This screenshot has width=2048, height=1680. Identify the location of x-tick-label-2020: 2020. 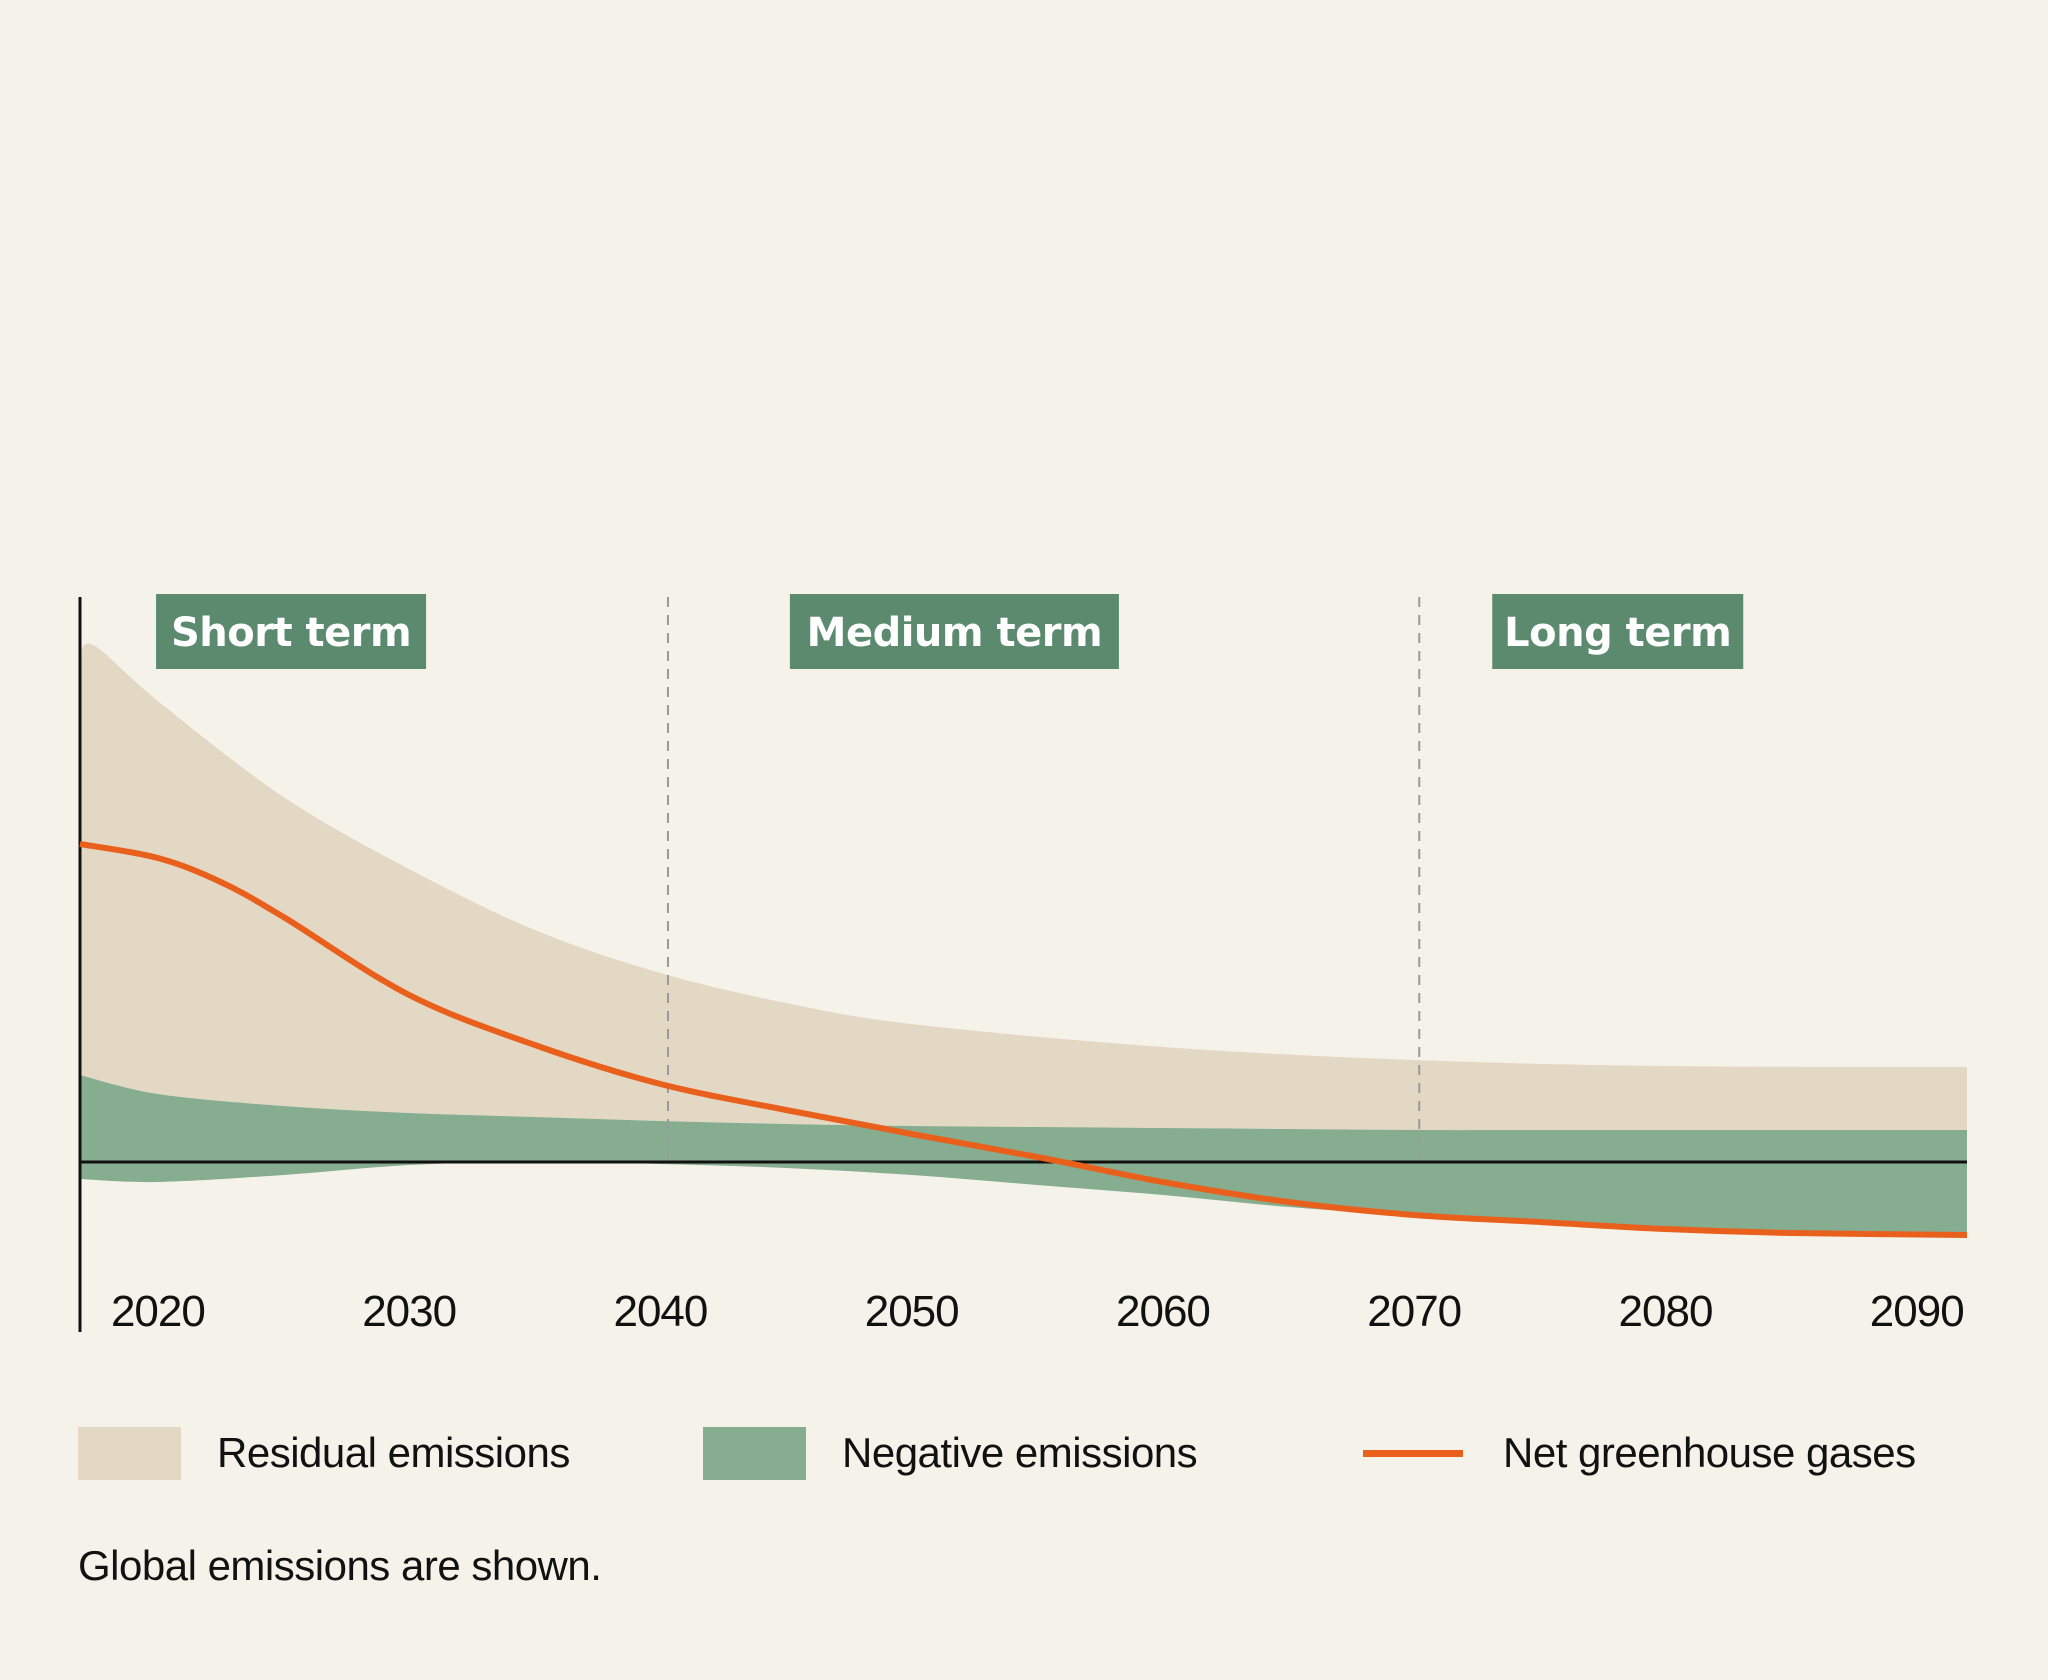
(158, 1311).